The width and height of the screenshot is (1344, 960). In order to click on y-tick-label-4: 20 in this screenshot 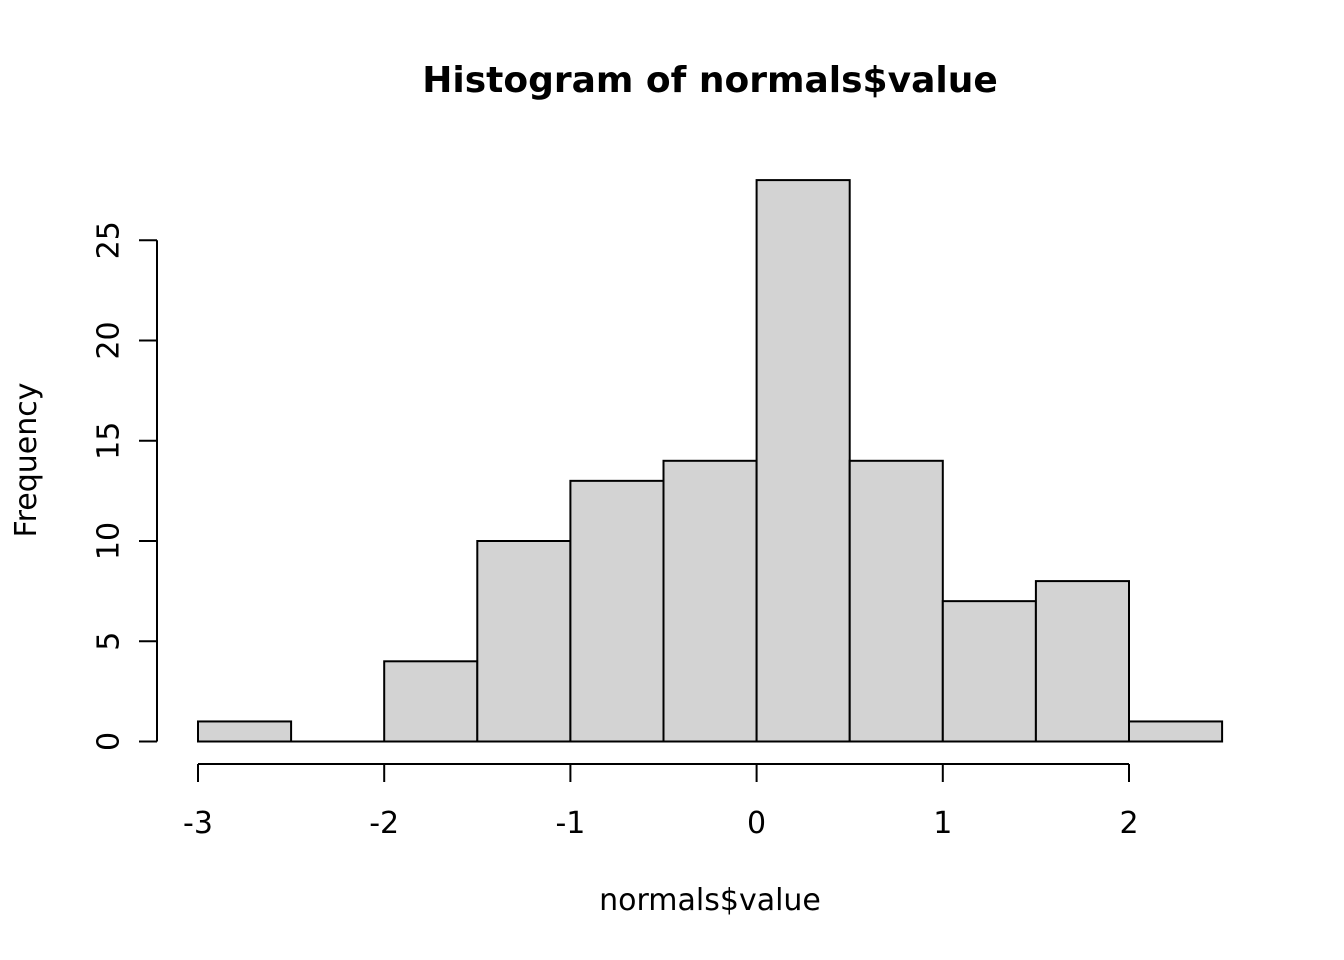, I will do `click(109, 340)`.